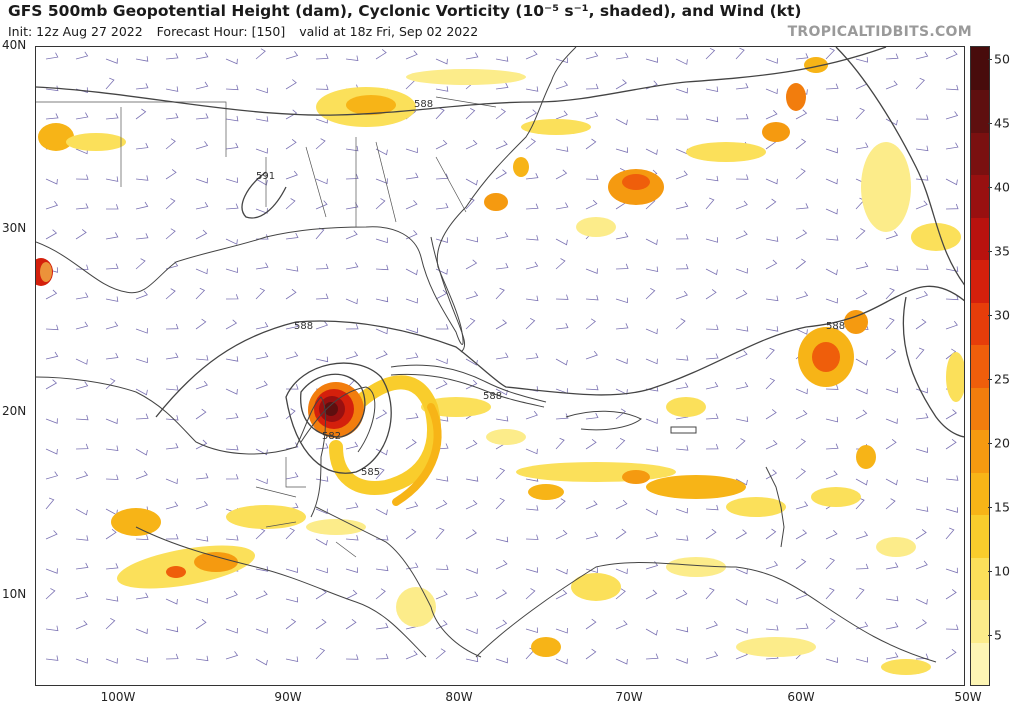  What do you see at coordinates (933, 367) in the screenshot?
I see `contour-588-east` at bounding box center [933, 367].